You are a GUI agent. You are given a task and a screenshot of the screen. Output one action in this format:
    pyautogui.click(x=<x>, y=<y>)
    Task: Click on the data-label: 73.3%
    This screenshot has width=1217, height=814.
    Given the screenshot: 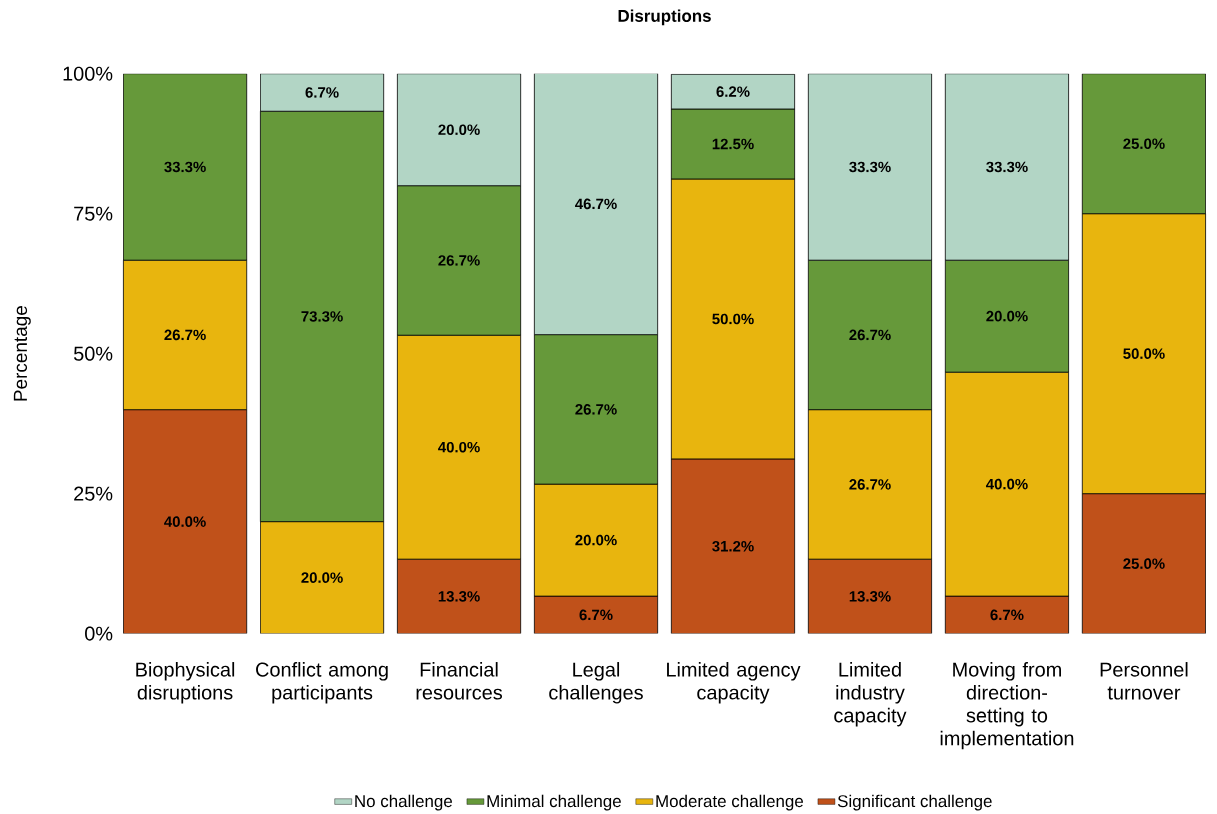 What is the action you would take?
    pyautogui.click(x=322, y=316)
    